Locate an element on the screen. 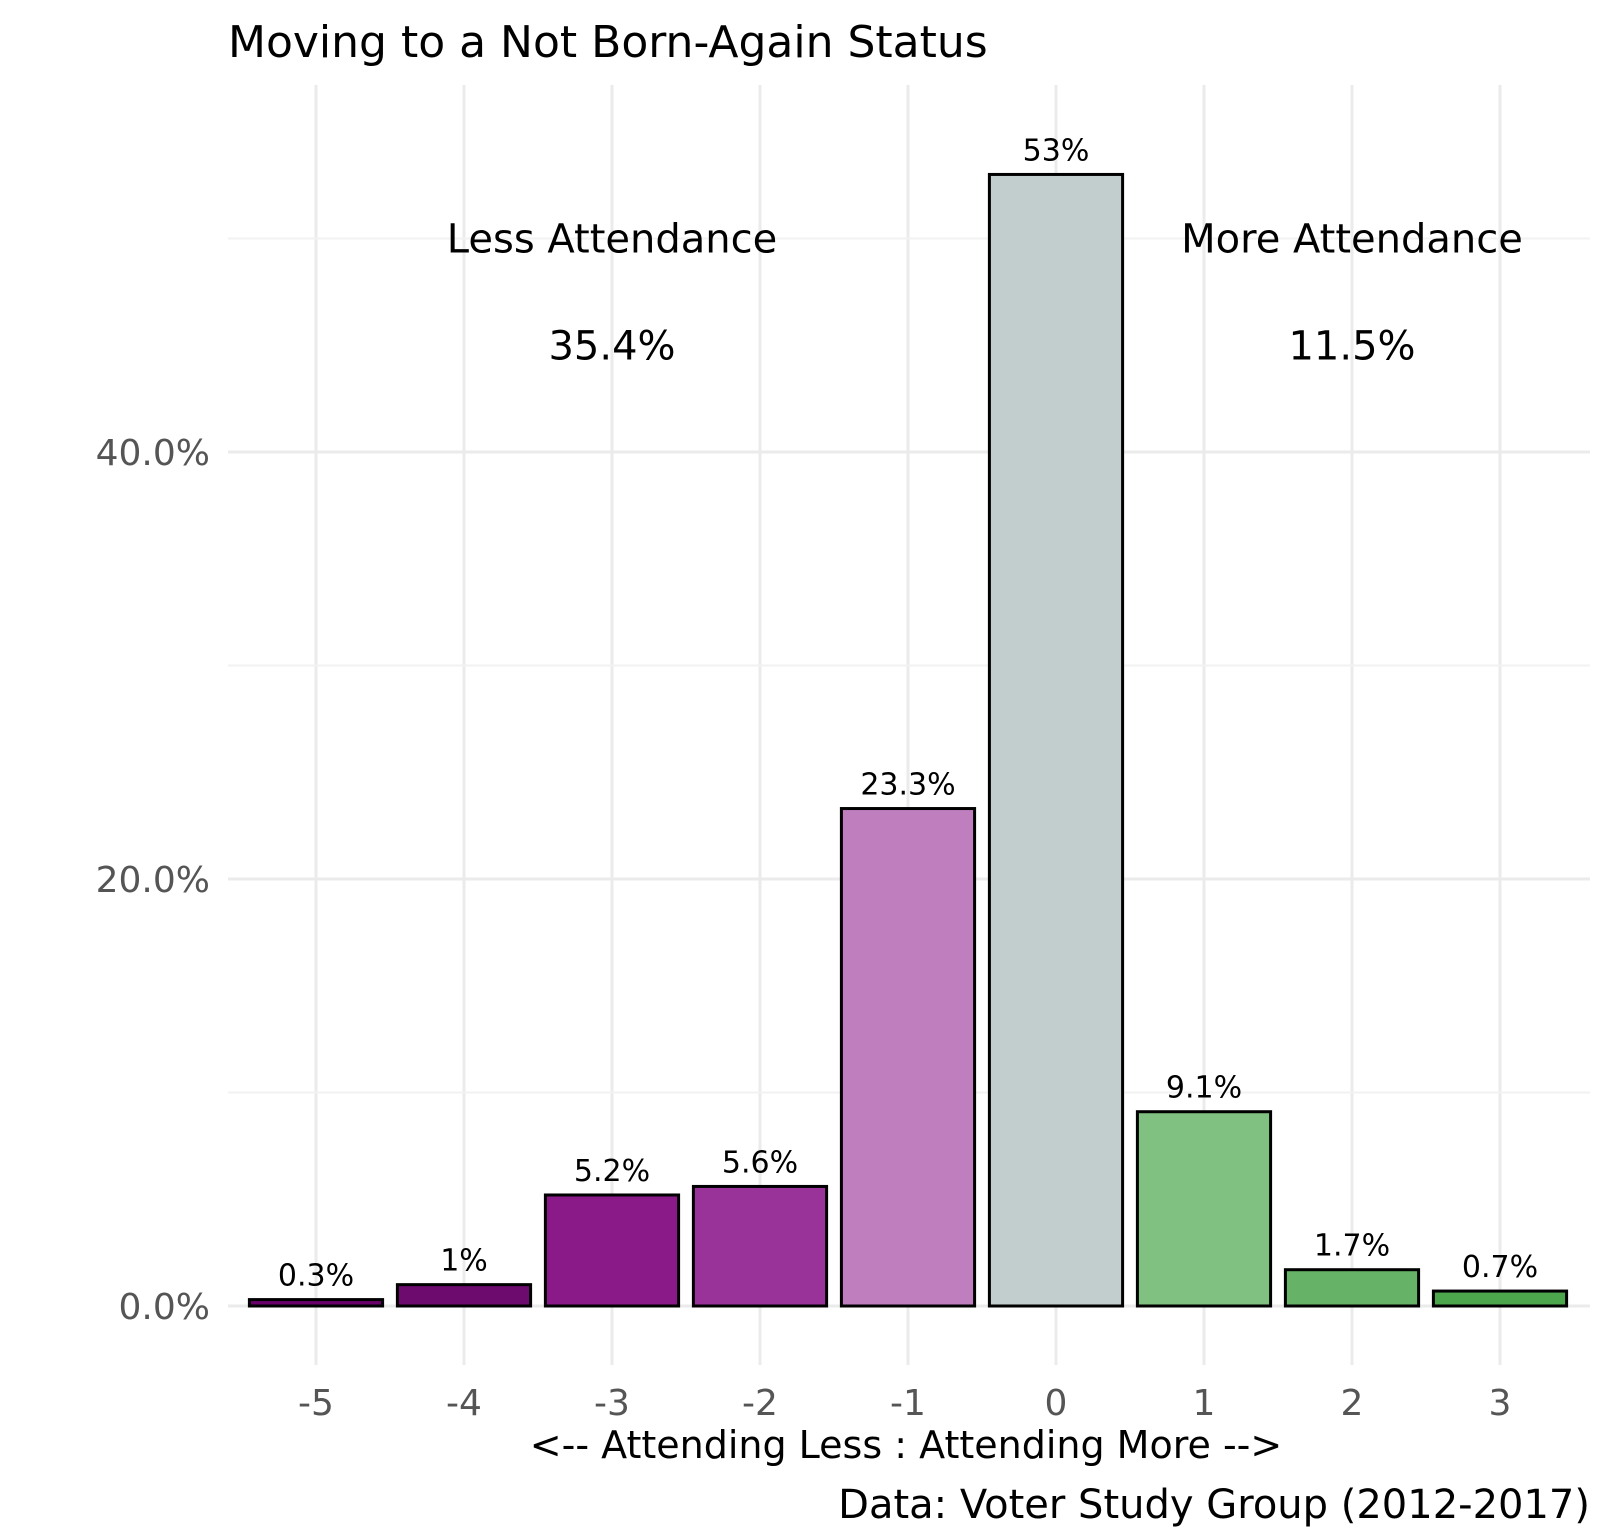 The height and width of the screenshot is (1540, 1603). bar--1 is located at coordinates (908, 1057).